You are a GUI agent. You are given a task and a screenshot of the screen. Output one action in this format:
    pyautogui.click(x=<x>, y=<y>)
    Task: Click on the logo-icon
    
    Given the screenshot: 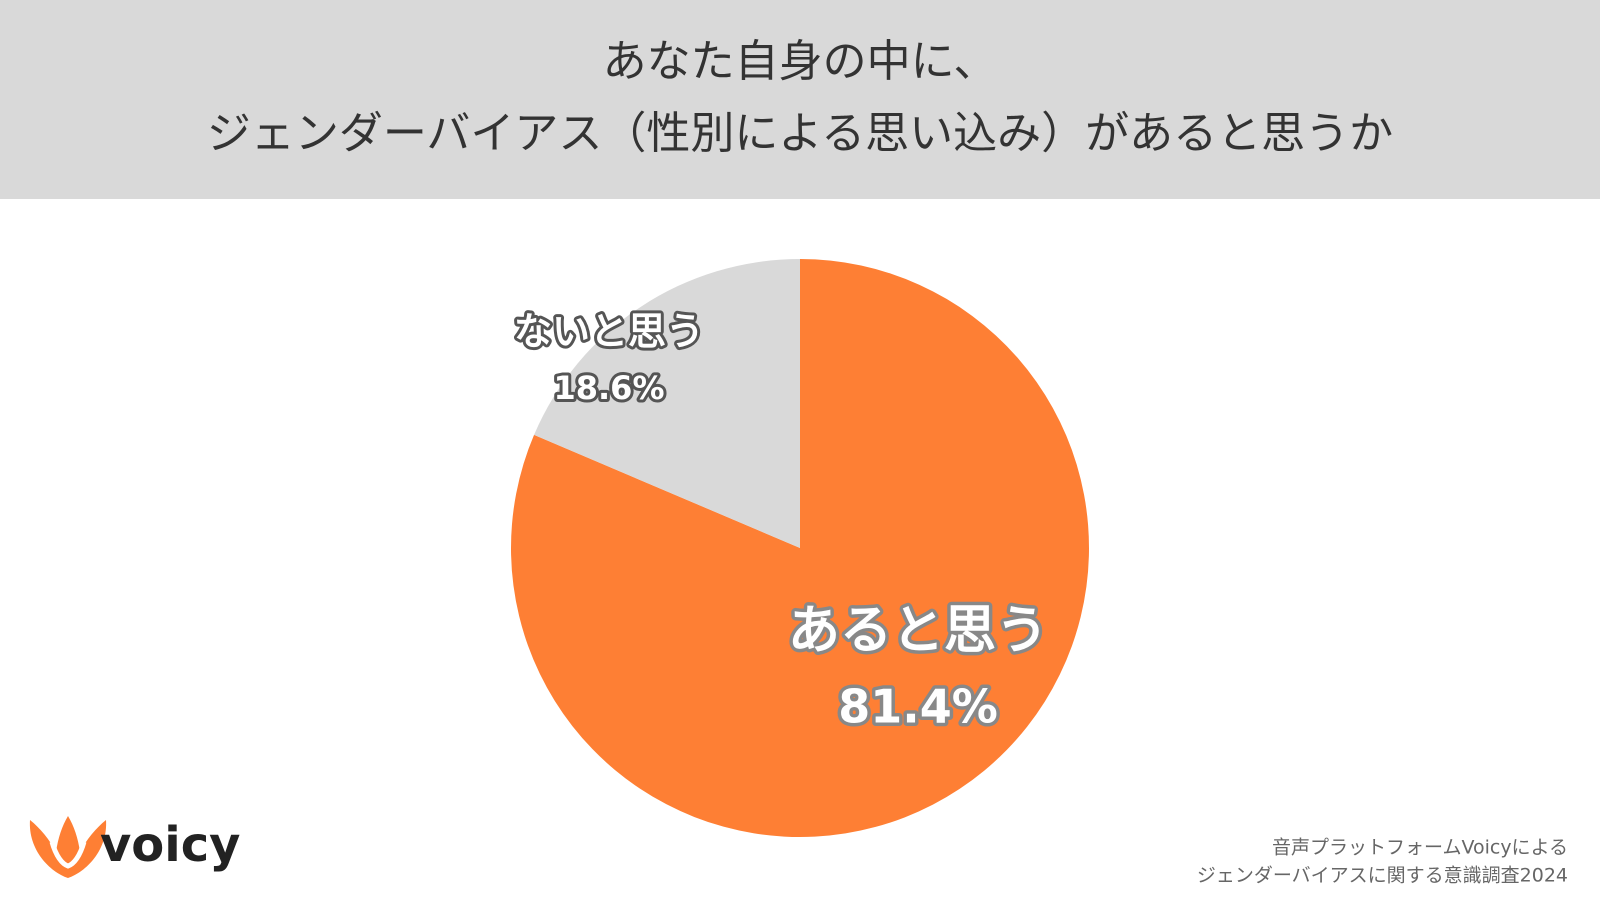 What is the action you would take?
    pyautogui.click(x=68, y=847)
    